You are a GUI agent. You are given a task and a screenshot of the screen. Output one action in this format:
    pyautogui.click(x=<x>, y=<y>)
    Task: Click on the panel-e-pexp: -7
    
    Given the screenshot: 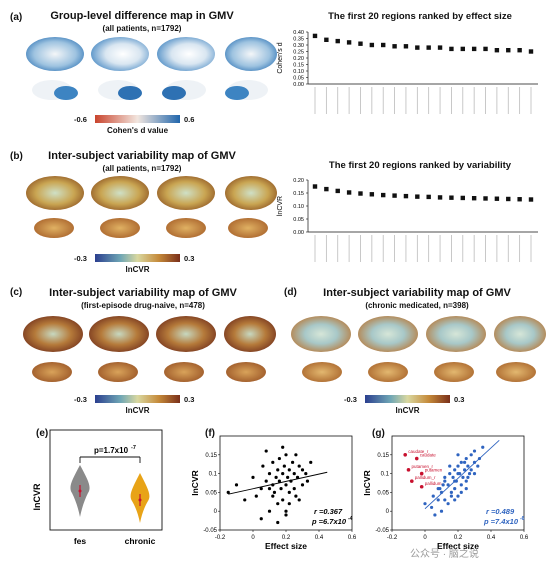 What is the action you would take?
    pyautogui.click(x=133, y=448)
    